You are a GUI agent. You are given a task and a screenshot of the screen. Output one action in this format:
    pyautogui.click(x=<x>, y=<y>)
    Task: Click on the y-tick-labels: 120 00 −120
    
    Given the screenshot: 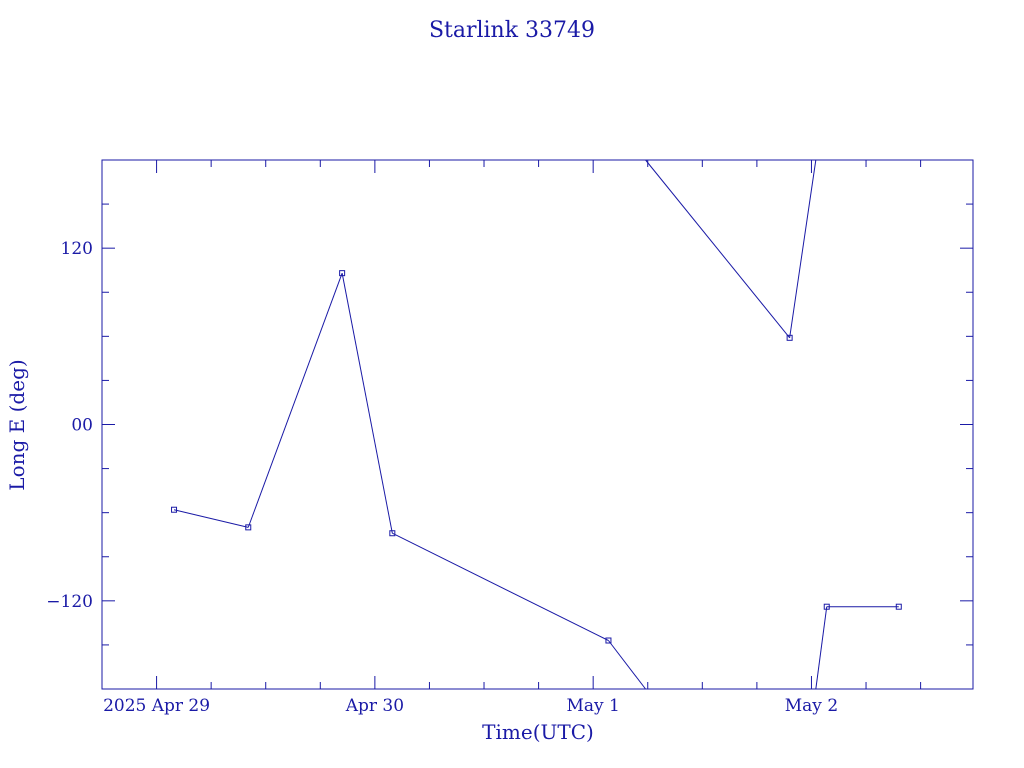 What is the action you would take?
    pyautogui.click(x=69, y=425)
    